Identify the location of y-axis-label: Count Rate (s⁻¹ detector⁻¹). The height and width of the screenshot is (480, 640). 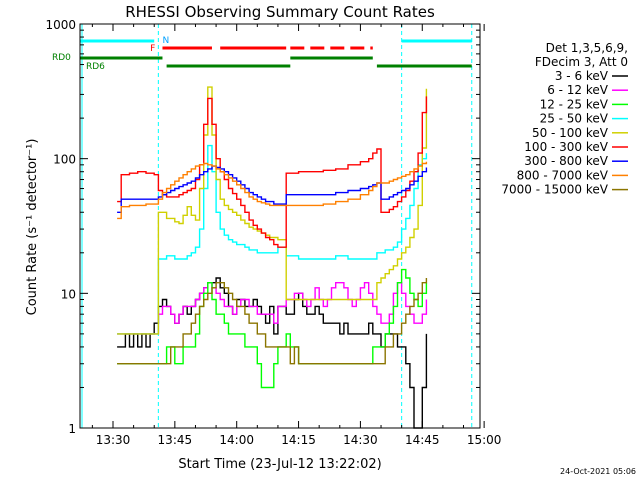
(32, 227).